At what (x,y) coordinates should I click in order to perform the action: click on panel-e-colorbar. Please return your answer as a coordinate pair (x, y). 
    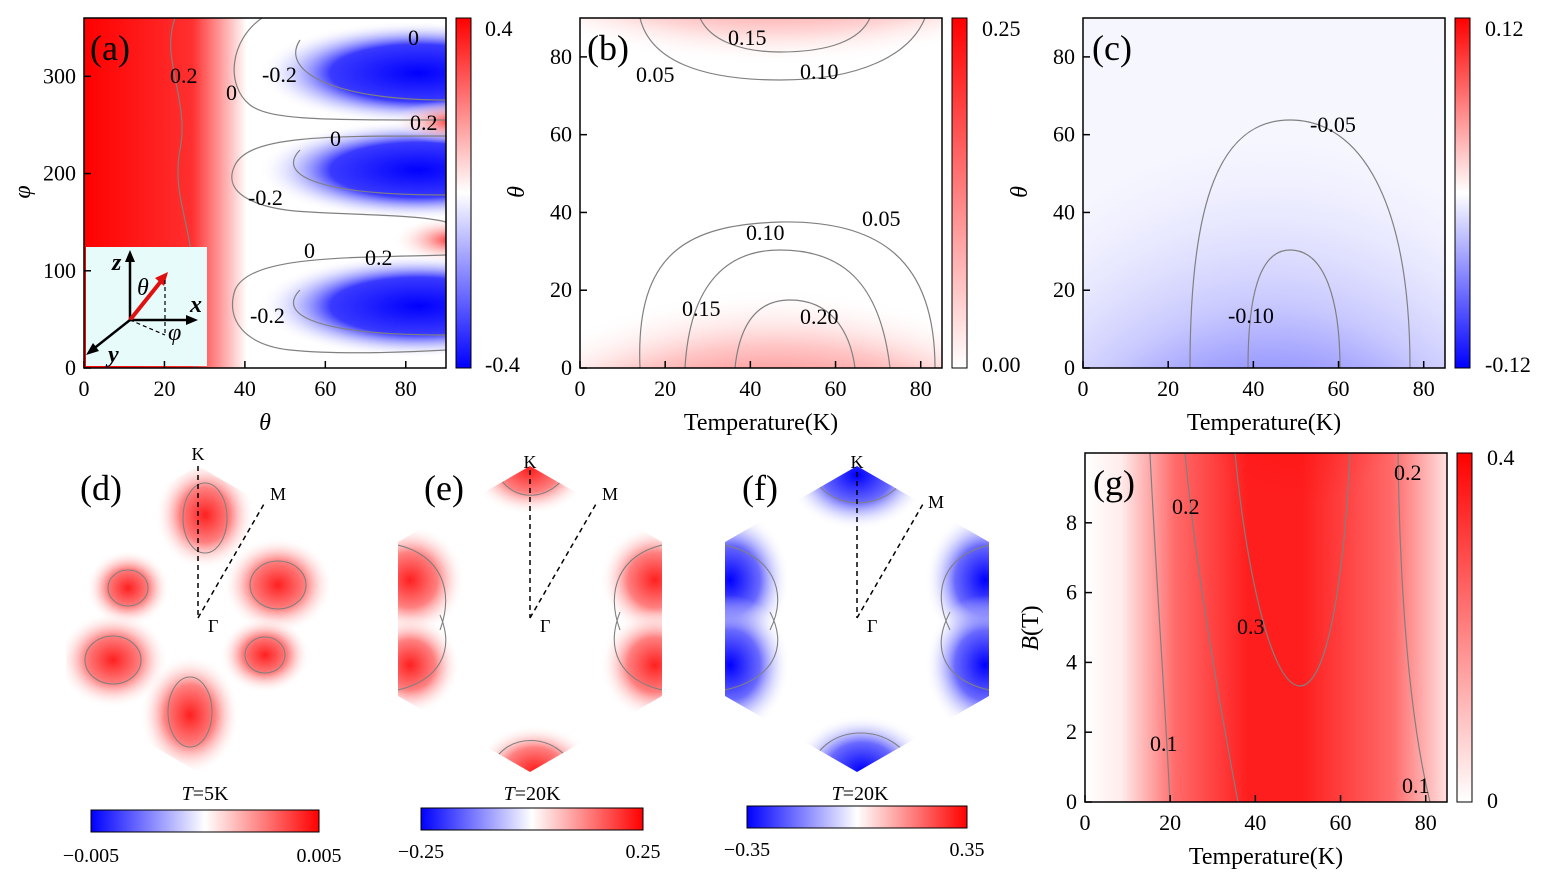
    Looking at the image, I should click on (532, 819).